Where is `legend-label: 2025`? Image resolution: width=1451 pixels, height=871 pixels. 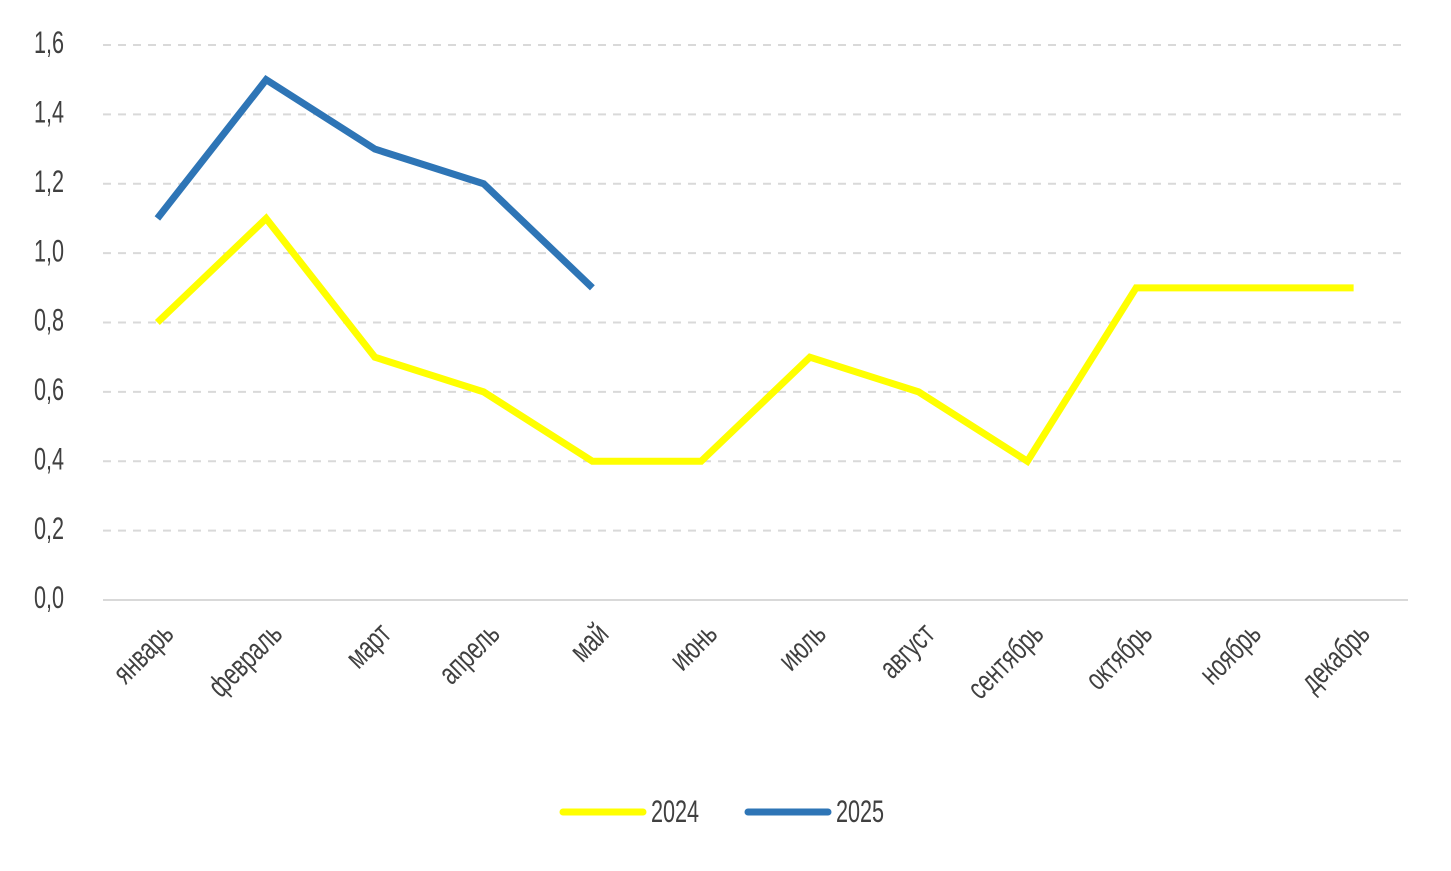 legend-label: 2025 is located at coordinates (860, 811).